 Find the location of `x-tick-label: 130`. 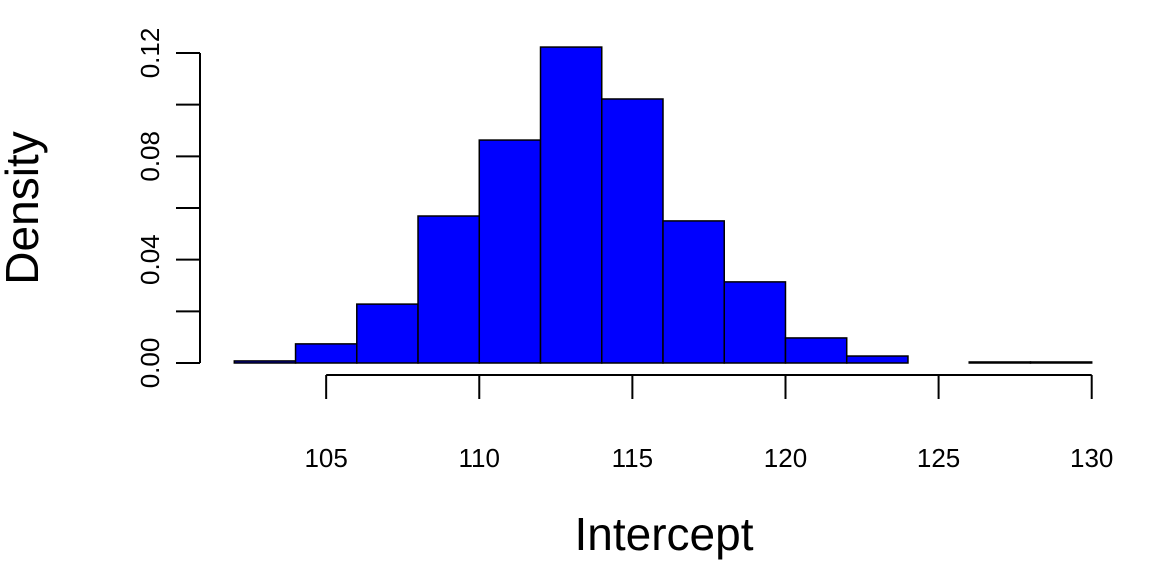

x-tick-label: 130 is located at coordinates (1091, 458).